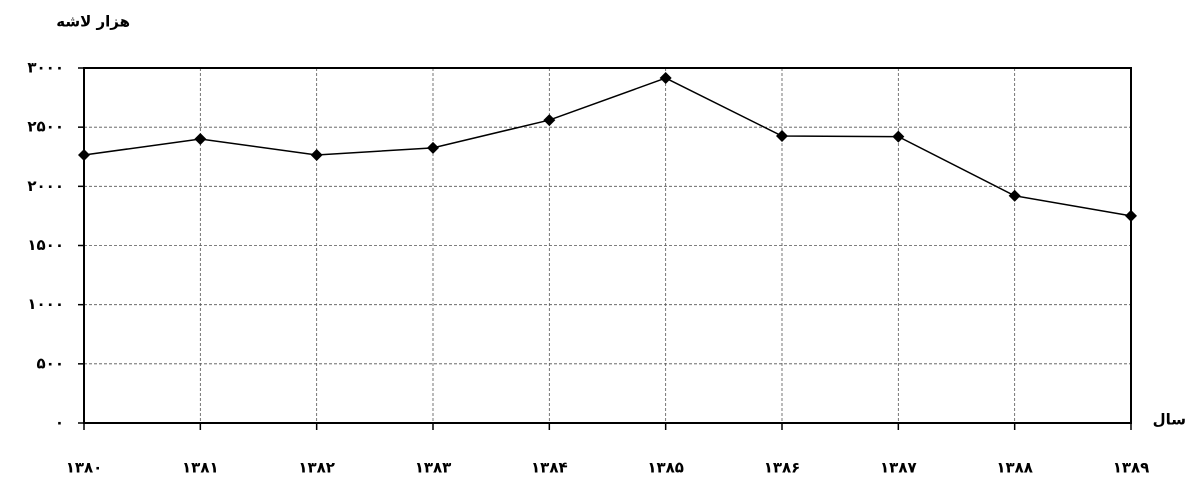  I want to click on x-tick-label: ۱۳۸۸, so click(1014, 468).